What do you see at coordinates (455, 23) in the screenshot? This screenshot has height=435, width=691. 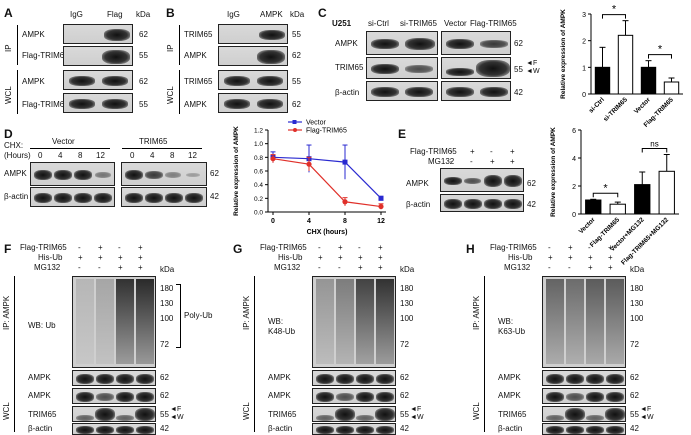 I see `lane-label: Vector` at bounding box center [455, 23].